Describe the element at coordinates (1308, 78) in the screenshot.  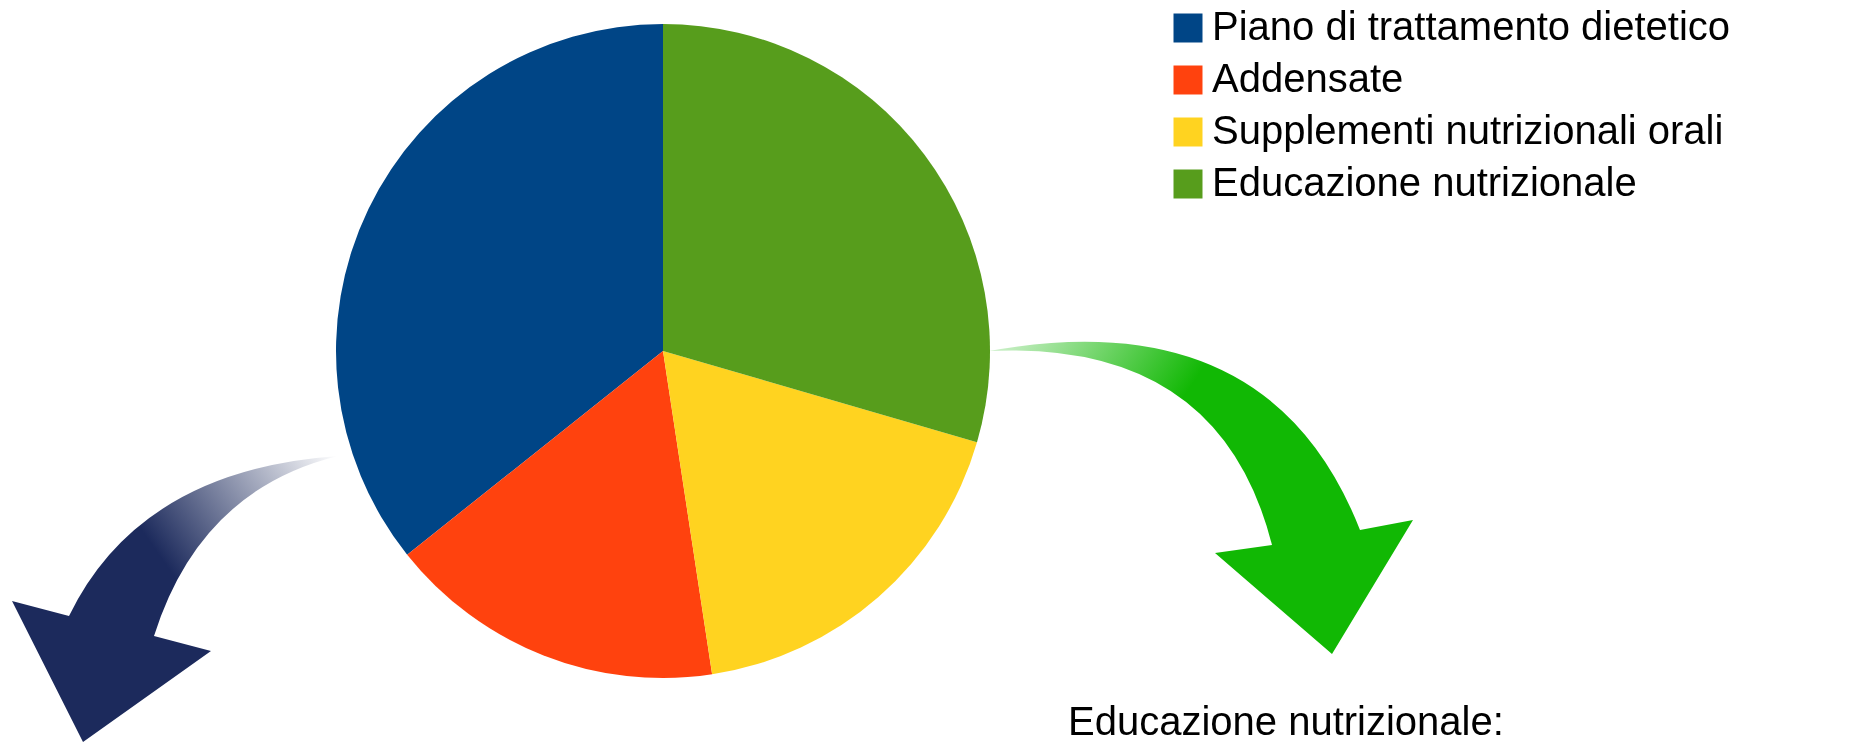
I see `legend-label: Addensate` at that location.